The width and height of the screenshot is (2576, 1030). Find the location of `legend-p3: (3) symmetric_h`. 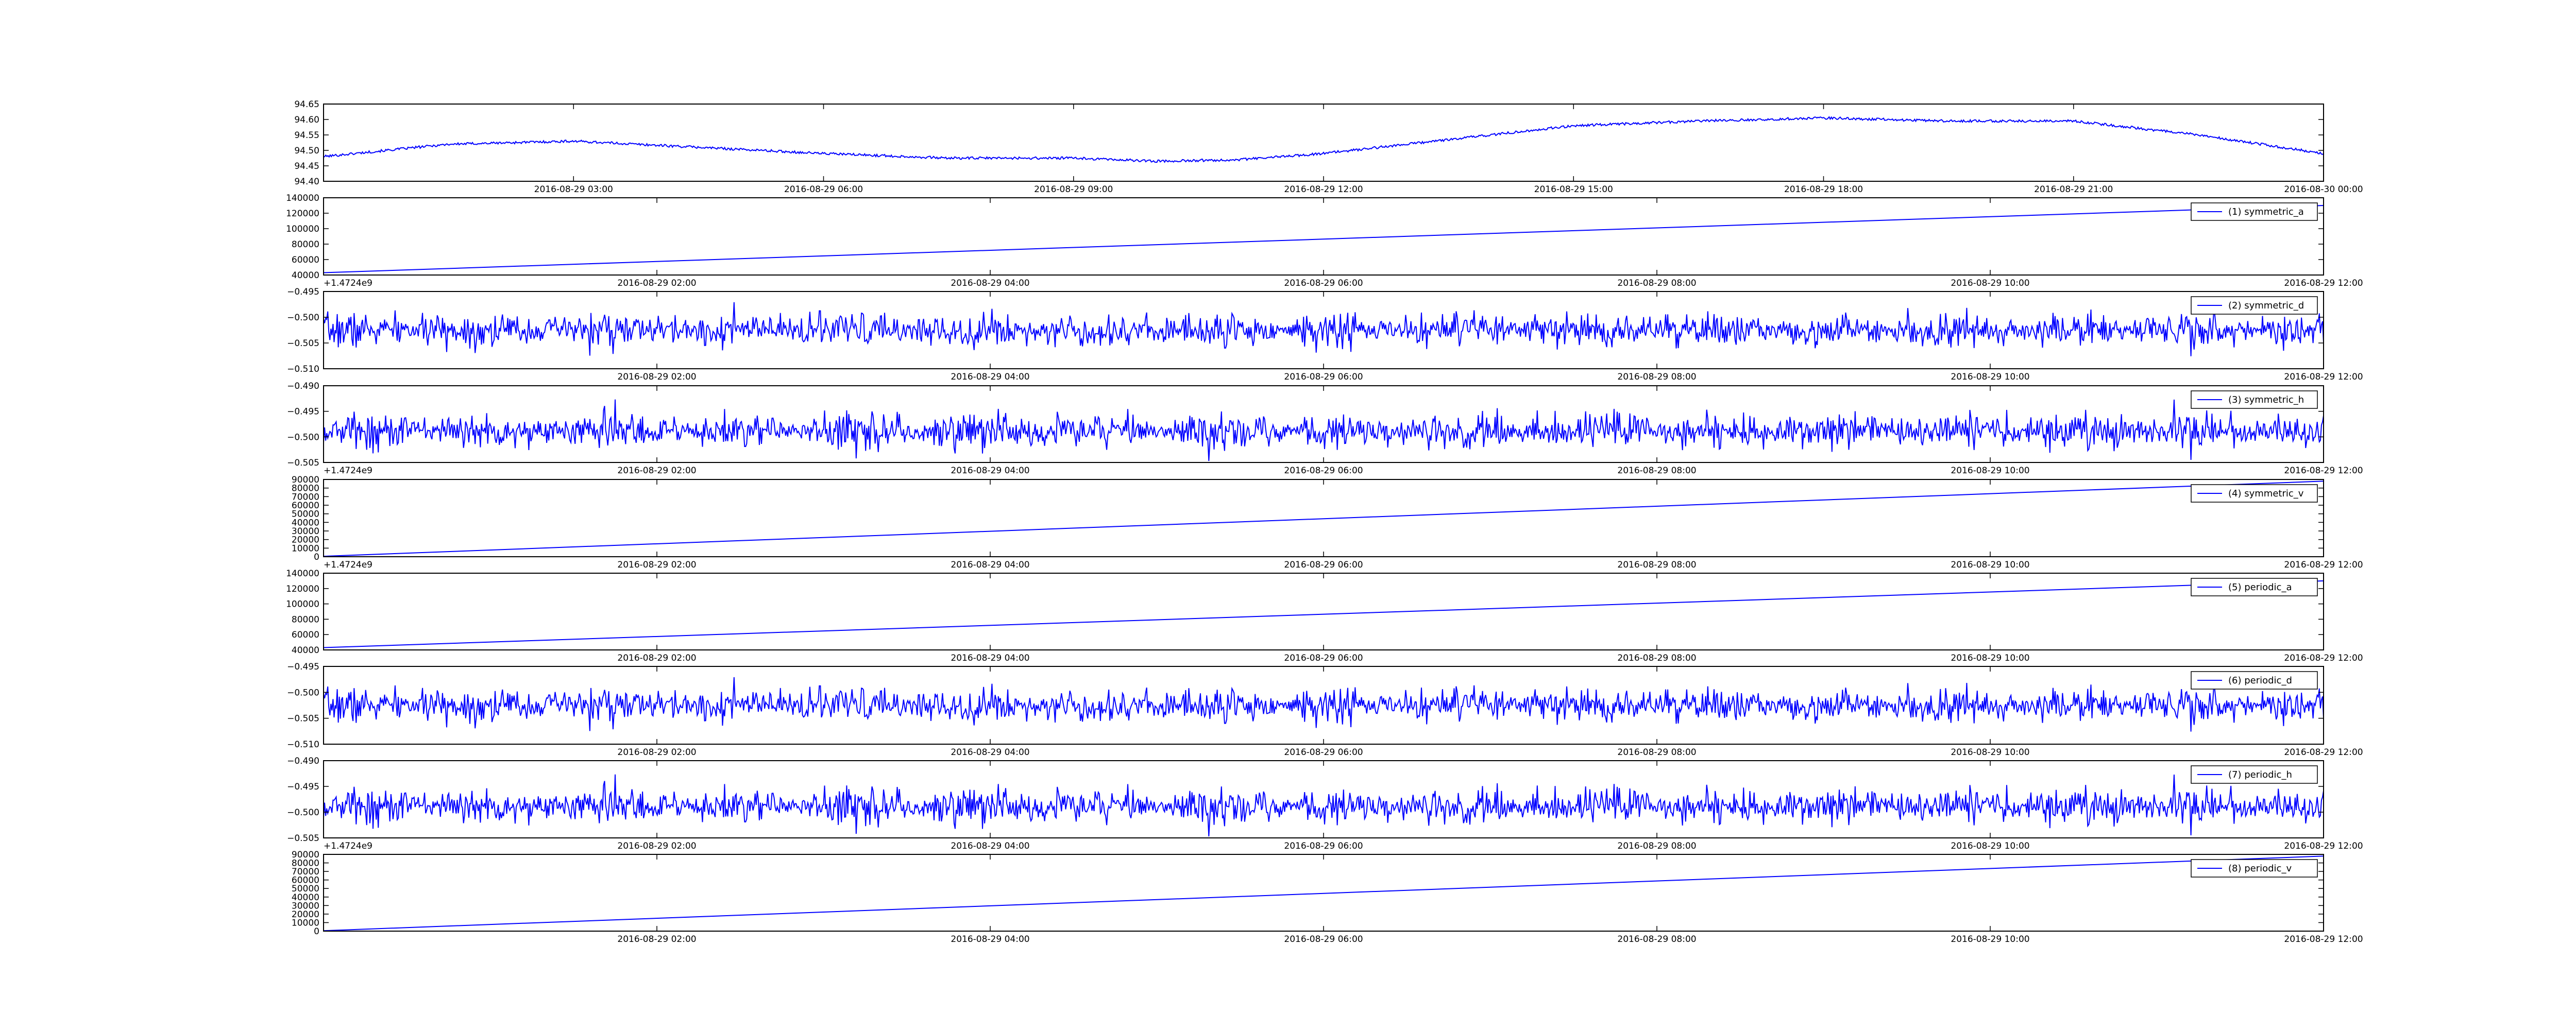

legend-p3: (3) symmetric_h is located at coordinates (2254, 400).